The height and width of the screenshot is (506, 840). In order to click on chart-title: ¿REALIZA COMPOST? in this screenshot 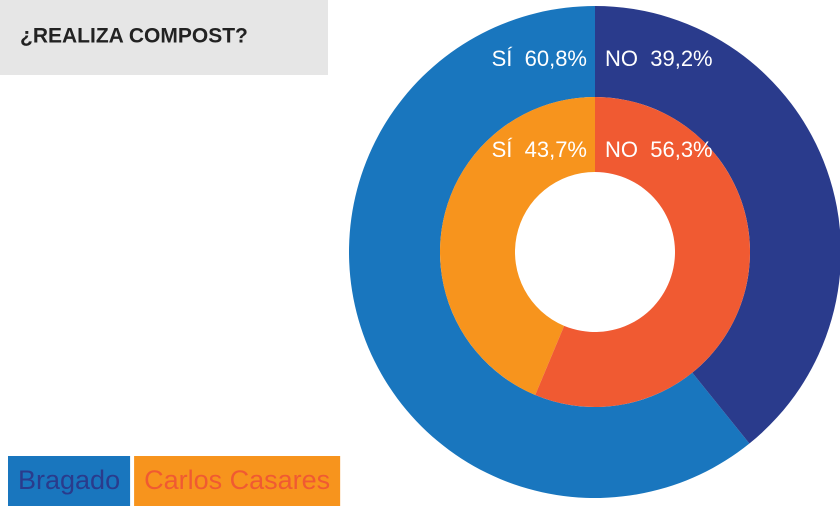, I will do `click(134, 36)`.